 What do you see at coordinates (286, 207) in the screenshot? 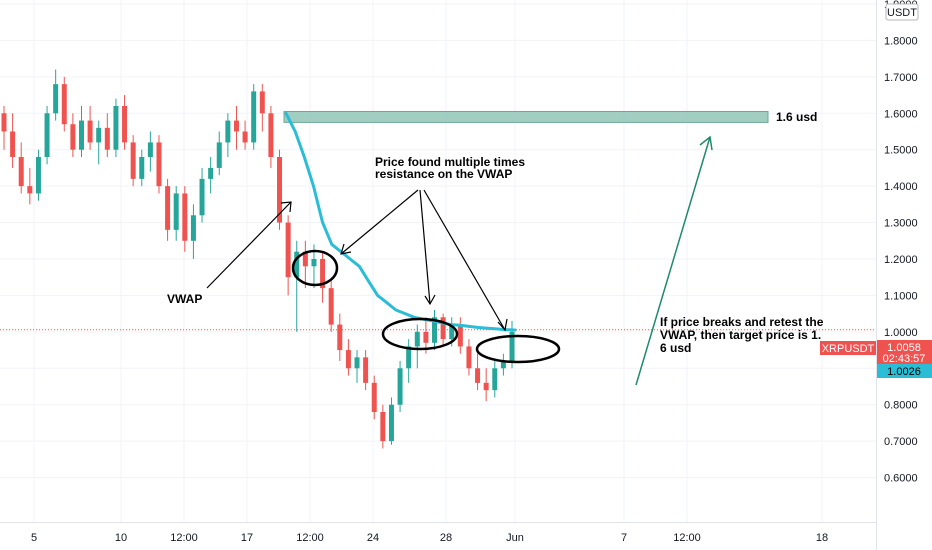
I see `vwap-pointer-arrowhead` at bounding box center [286, 207].